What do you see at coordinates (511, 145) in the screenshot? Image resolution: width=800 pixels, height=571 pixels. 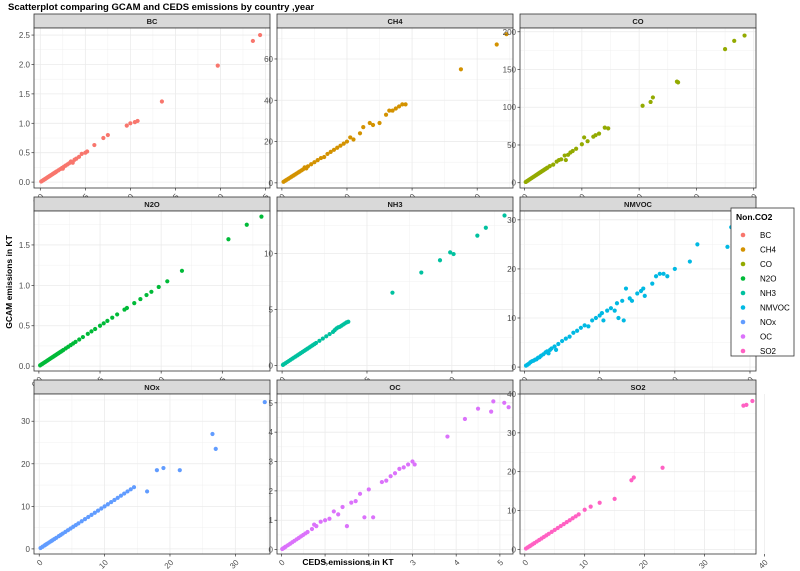 I see `y-tick-label: 50` at bounding box center [511, 145].